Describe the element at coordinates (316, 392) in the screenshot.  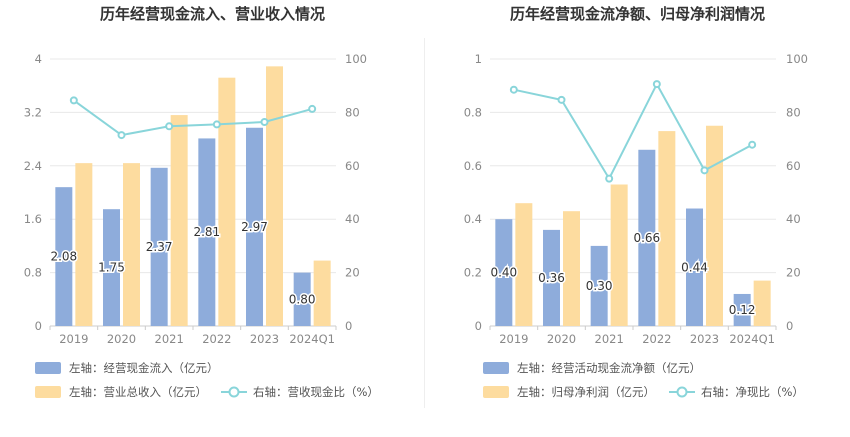
I see `legend-label: 右轴：营收现金比（%）` at that location.